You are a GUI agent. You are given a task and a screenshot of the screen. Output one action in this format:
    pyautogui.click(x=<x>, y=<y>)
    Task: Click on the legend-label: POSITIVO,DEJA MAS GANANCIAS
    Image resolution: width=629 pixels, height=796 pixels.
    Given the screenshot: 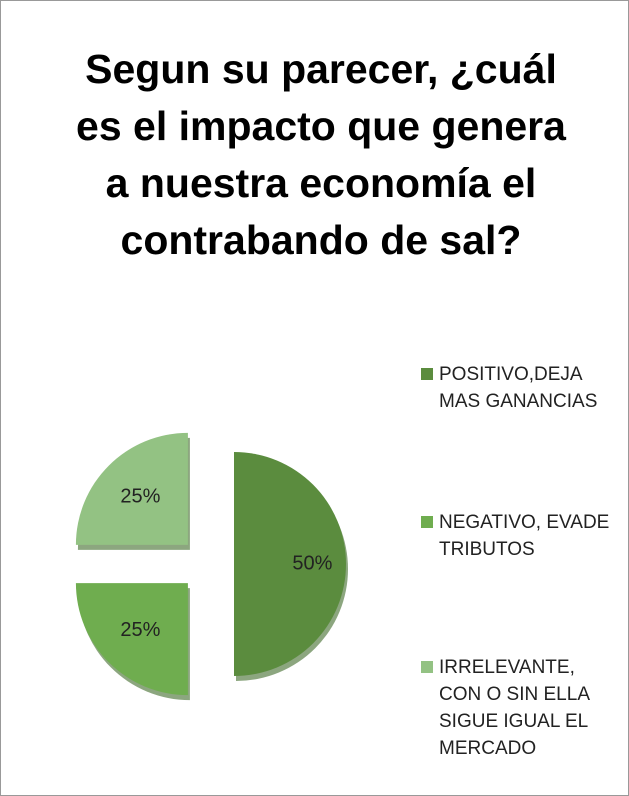 What is the action you would take?
    pyautogui.click(x=518, y=388)
    